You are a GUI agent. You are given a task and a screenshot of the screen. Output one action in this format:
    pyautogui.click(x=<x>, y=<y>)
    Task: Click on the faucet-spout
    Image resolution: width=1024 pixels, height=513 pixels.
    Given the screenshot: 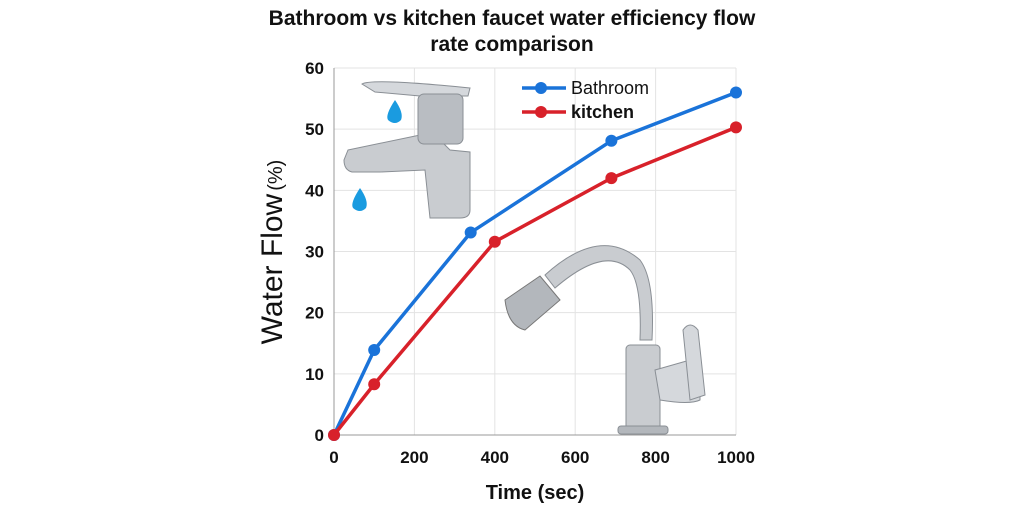 What is the action you would take?
    pyautogui.click(x=598, y=293)
    